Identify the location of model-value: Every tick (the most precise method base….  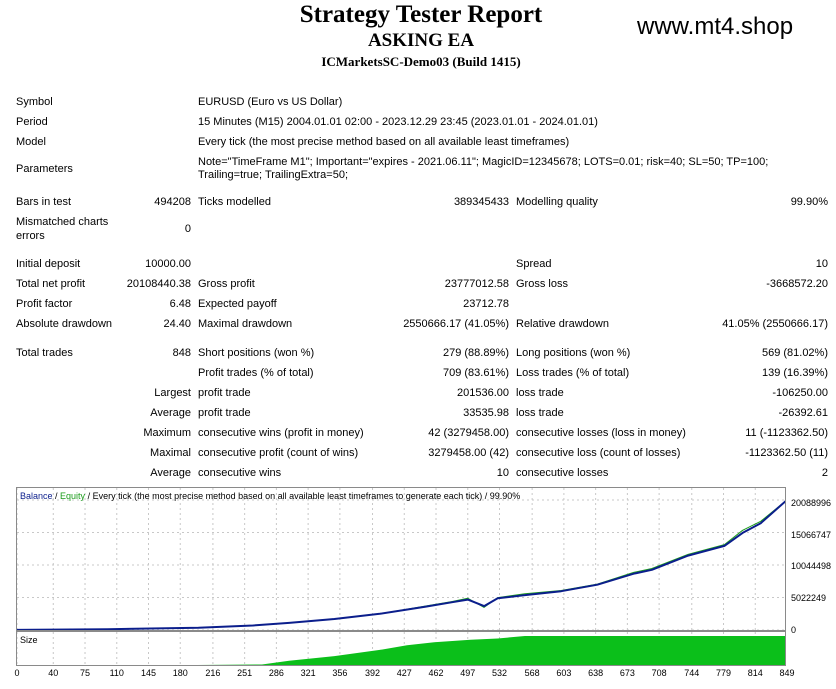
(384, 142).